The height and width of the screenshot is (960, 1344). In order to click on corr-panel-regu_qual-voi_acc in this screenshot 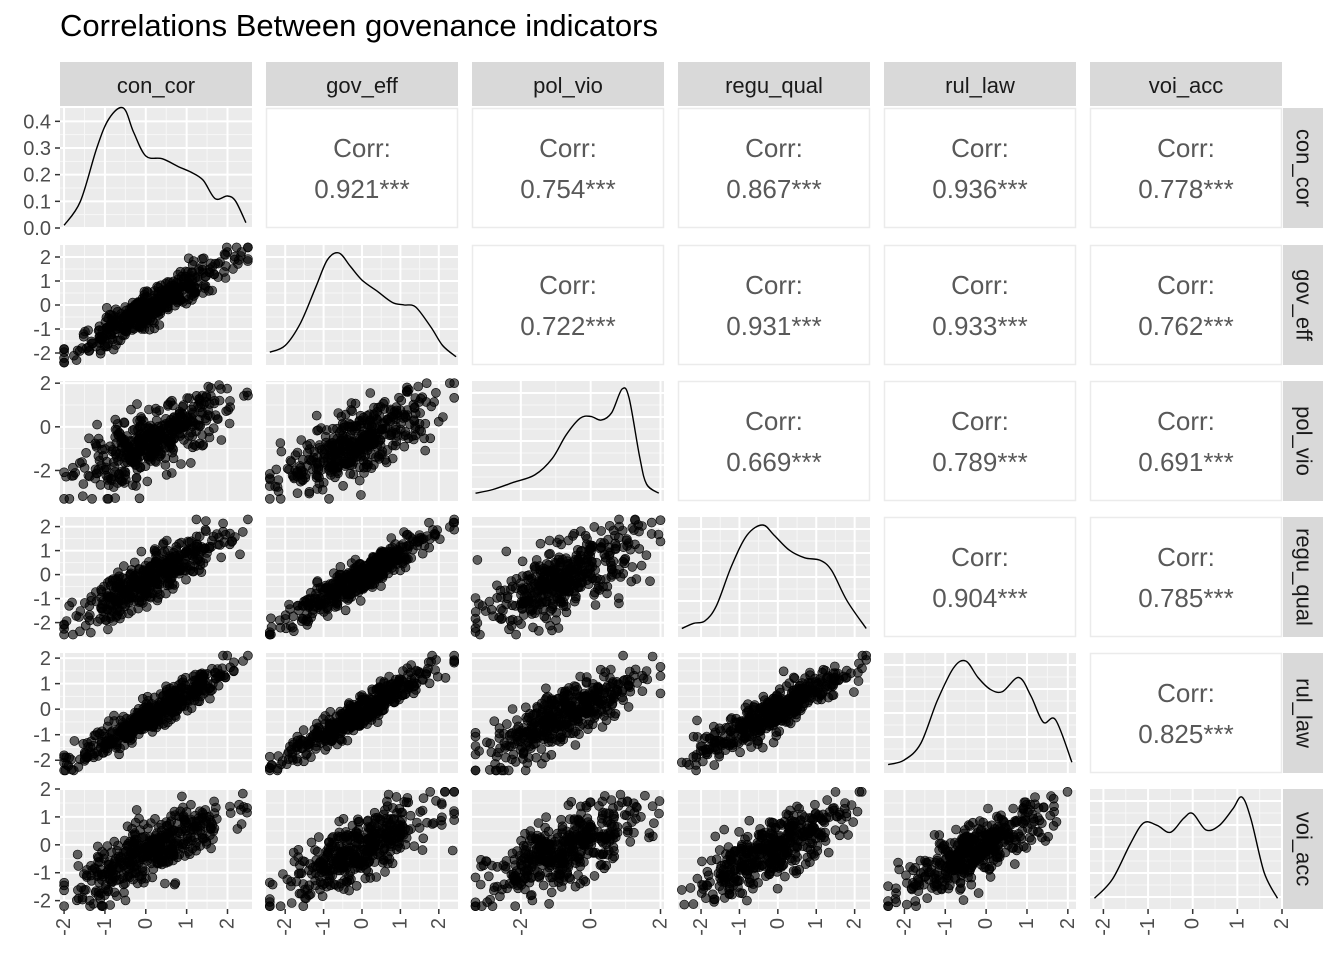, I will do `click(1186, 577)`.